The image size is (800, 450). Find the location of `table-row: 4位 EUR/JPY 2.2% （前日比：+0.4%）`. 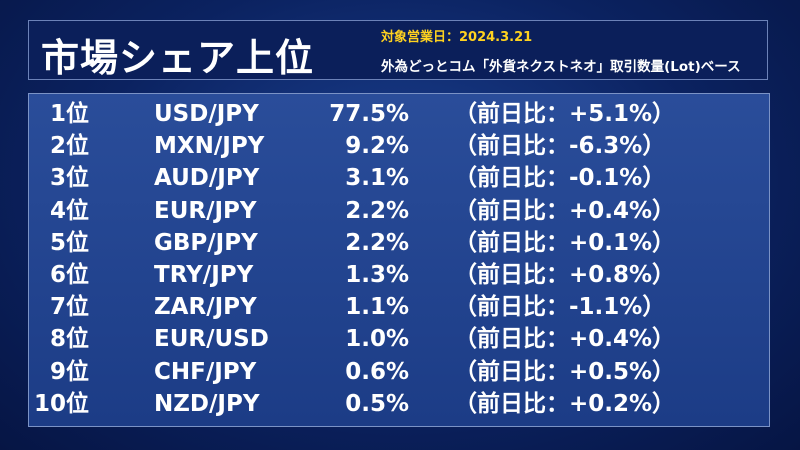

table-row: 4位 EUR/JPY 2.2% （前日比：+0.4%） is located at coordinates (399, 211).